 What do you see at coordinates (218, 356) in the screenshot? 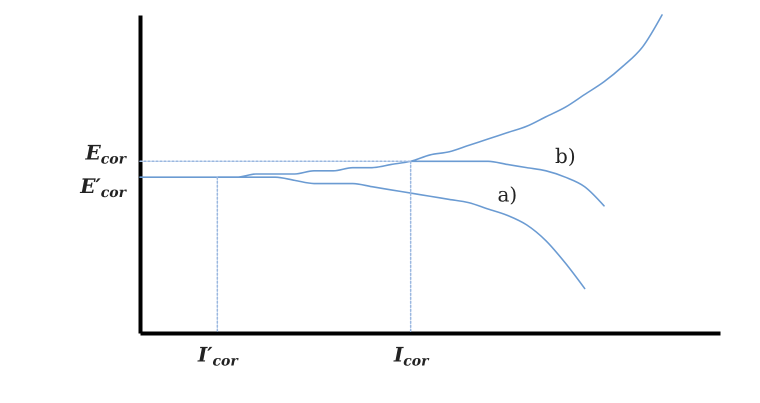
I see `x-tick-label: I′$_{cor}$` at bounding box center [218, 356].